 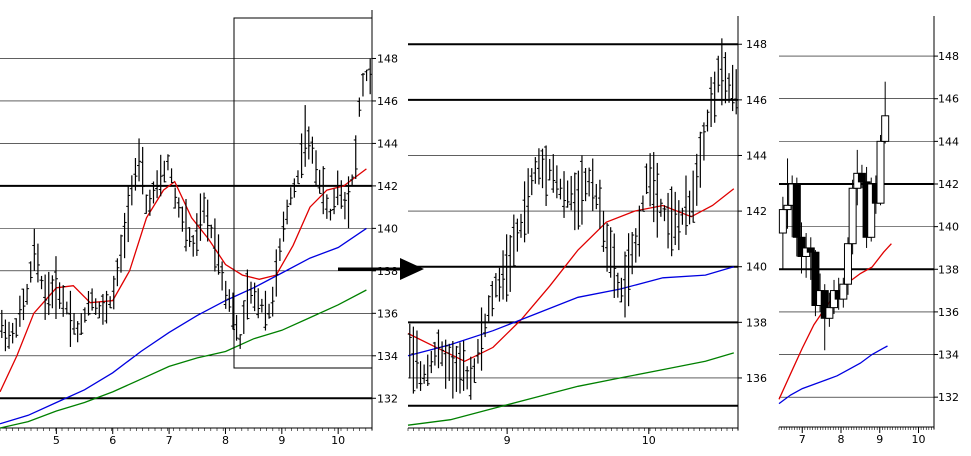 I want to click on moving-average-ma_short, so click(x=571, y=275).